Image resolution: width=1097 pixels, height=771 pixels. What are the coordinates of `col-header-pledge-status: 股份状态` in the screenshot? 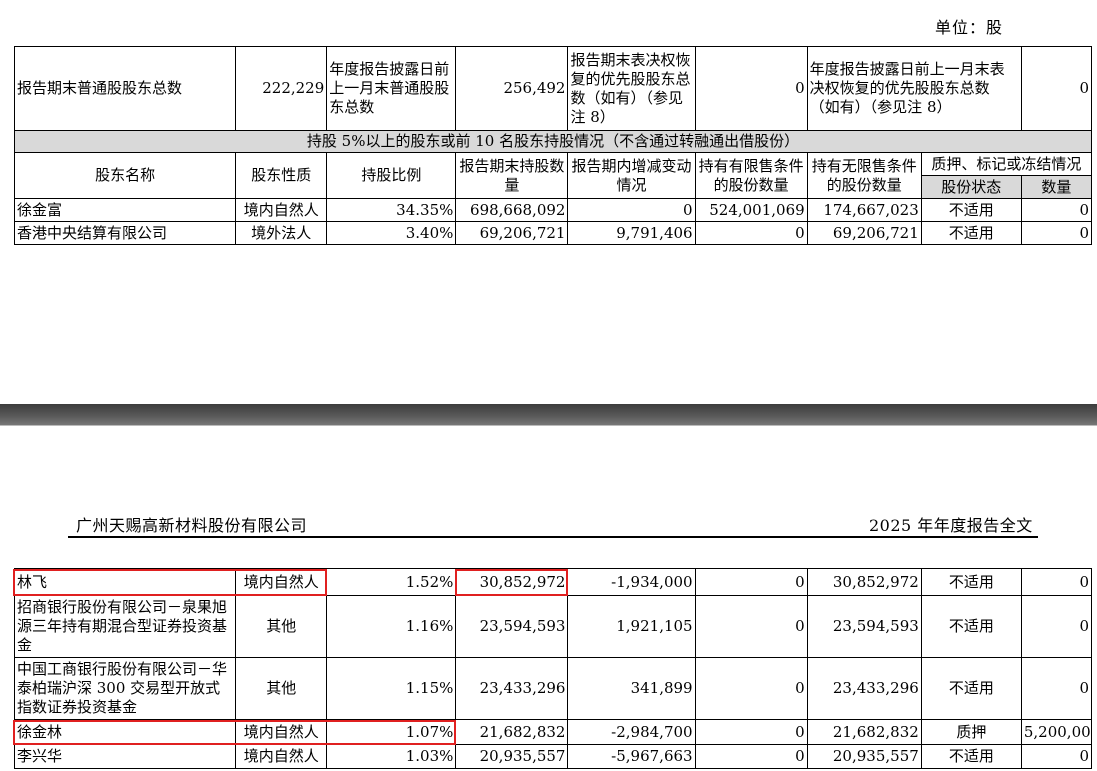 It's located at (971, 187).